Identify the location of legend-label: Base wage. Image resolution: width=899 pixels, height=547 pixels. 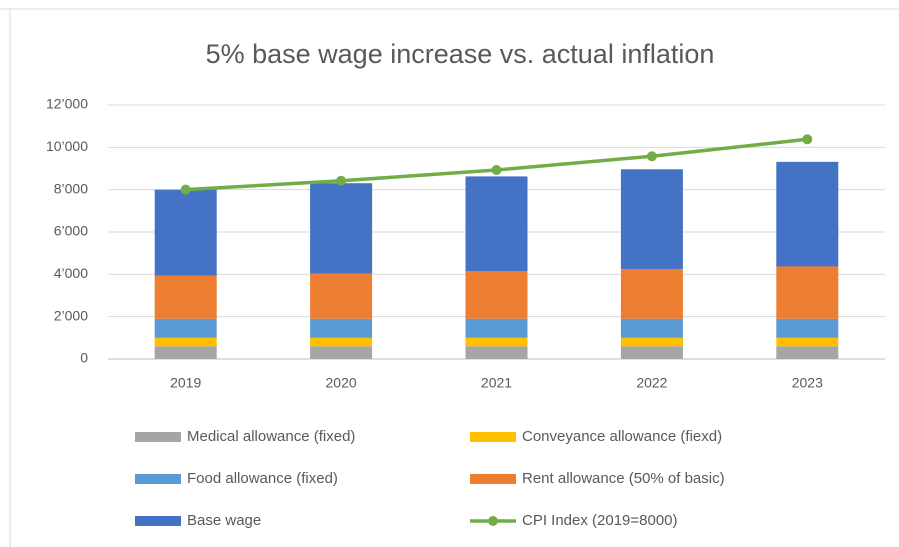
(224, 520).